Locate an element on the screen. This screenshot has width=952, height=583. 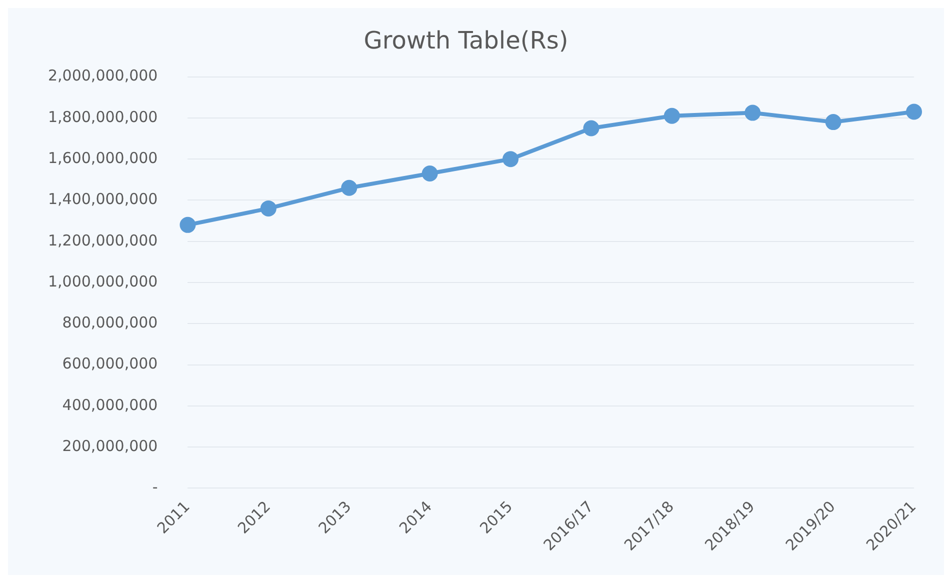
y-tick-label: 1,600,000,000 is located at coordinates (103, 157).